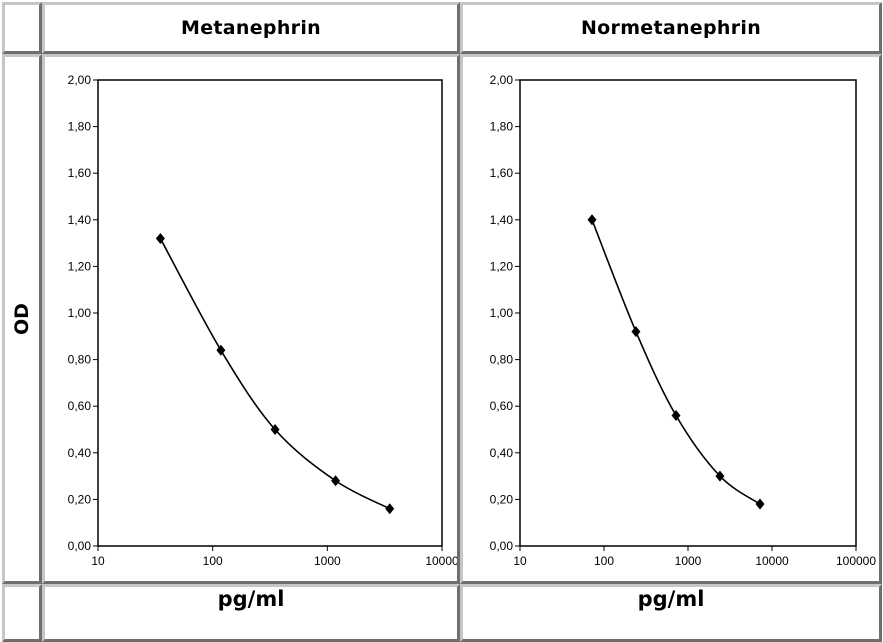 This screenshot has height=642, width=883. I want to click on x-axis-label-metanephrin: pg/ml, so click(251, 613).